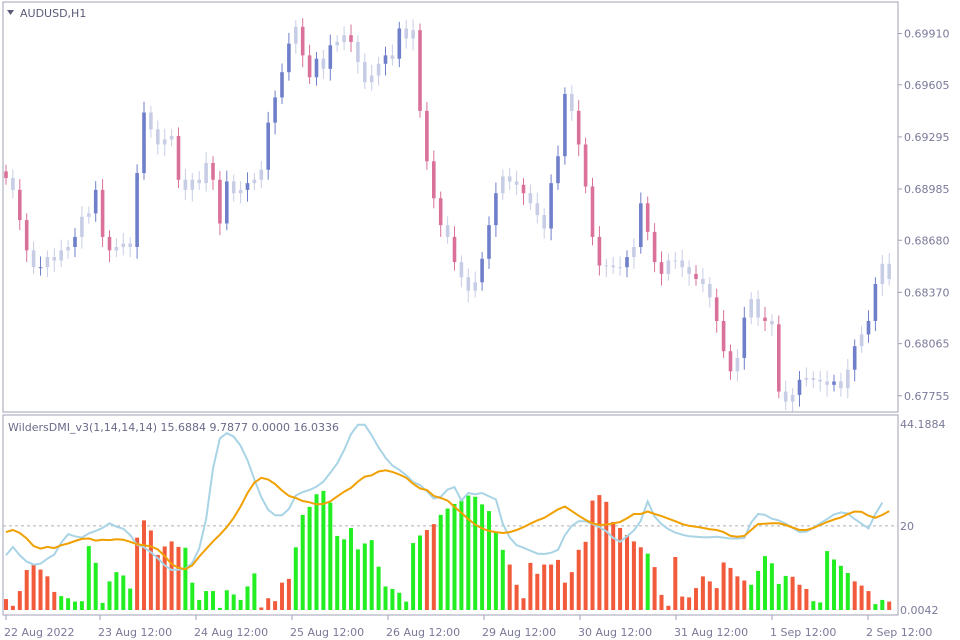  What do you see at coordinates (923, 424) in the screenshot?
I see `indicator-tick-label: 44.1884` at bounding box center [923, 424].